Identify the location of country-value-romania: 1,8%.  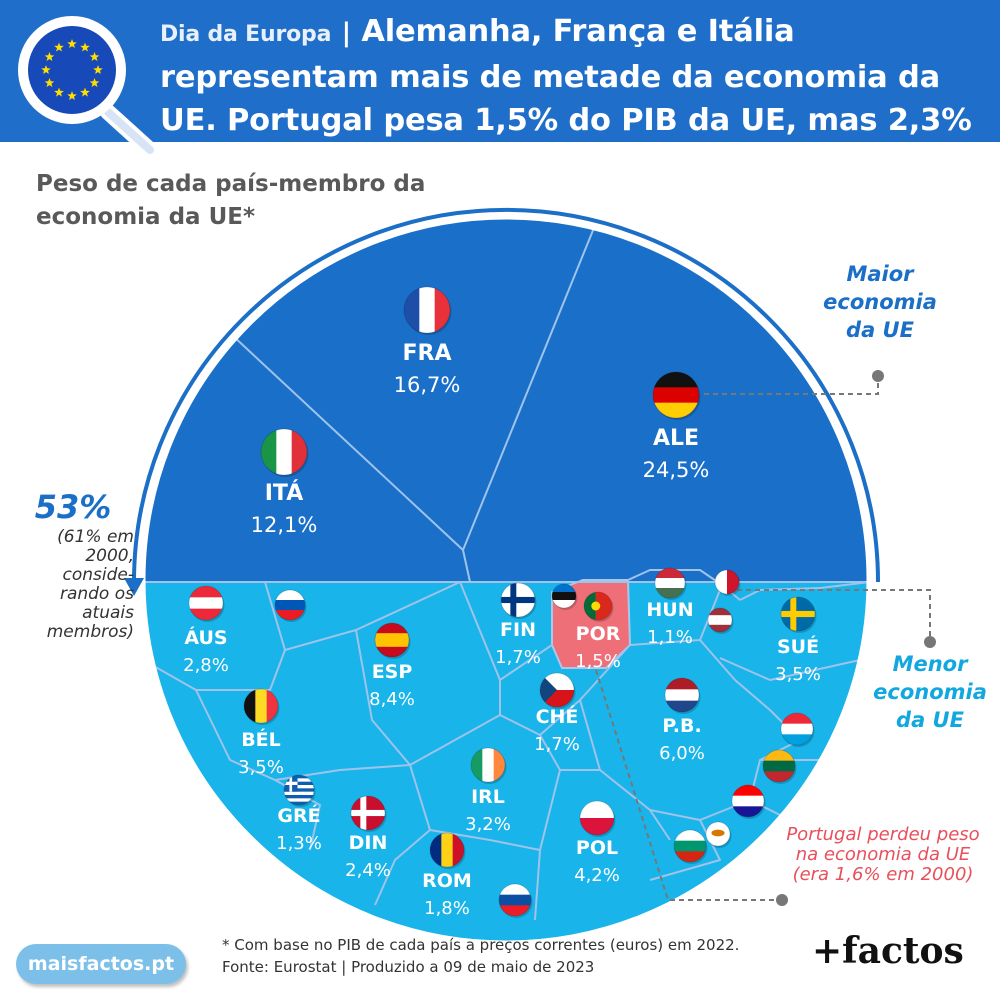
(447, 908).